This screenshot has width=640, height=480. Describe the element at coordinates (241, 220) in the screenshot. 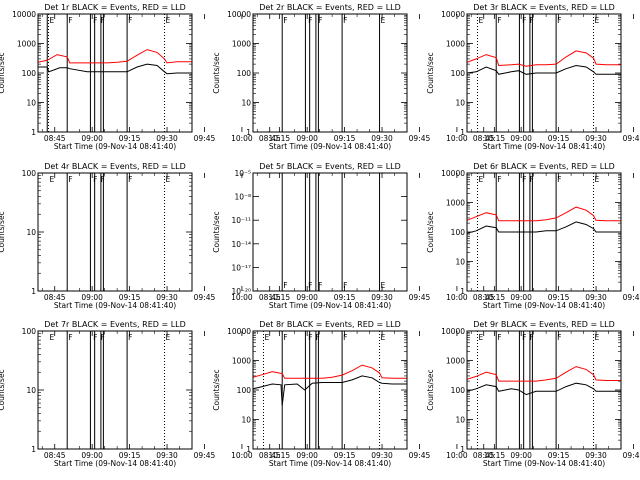

I see `y-tick-label: 10⁻¹¹` at that location.